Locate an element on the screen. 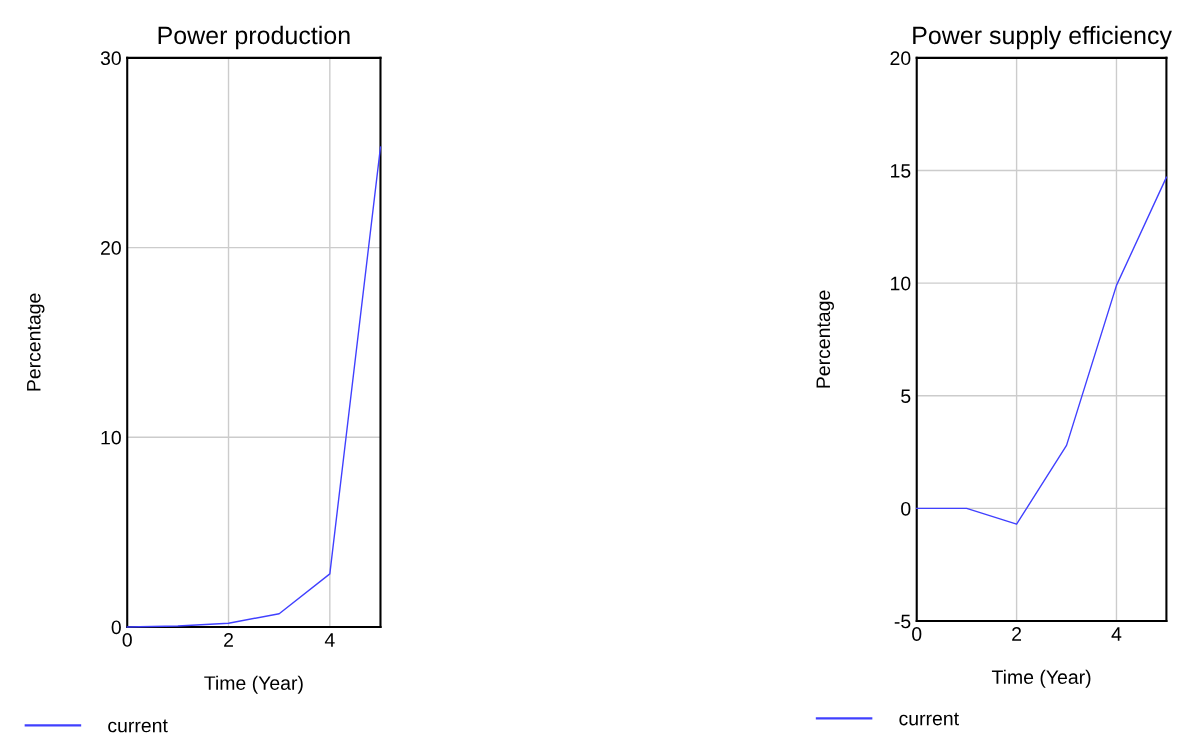  chart-title: Power production is located at coordinates (254, 37).